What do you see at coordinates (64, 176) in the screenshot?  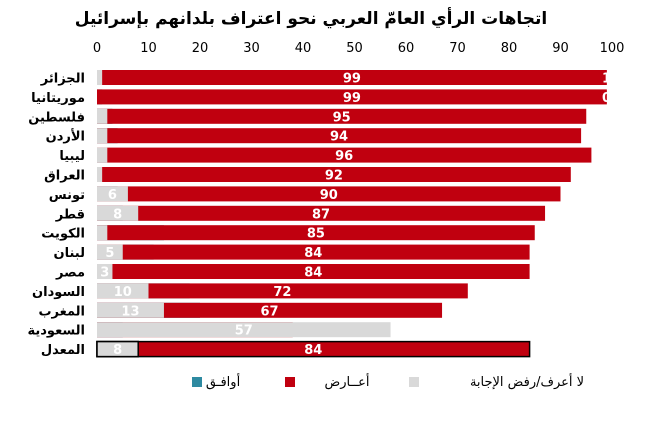 I see `category-label: العراق` at bounding box center [64, 176].